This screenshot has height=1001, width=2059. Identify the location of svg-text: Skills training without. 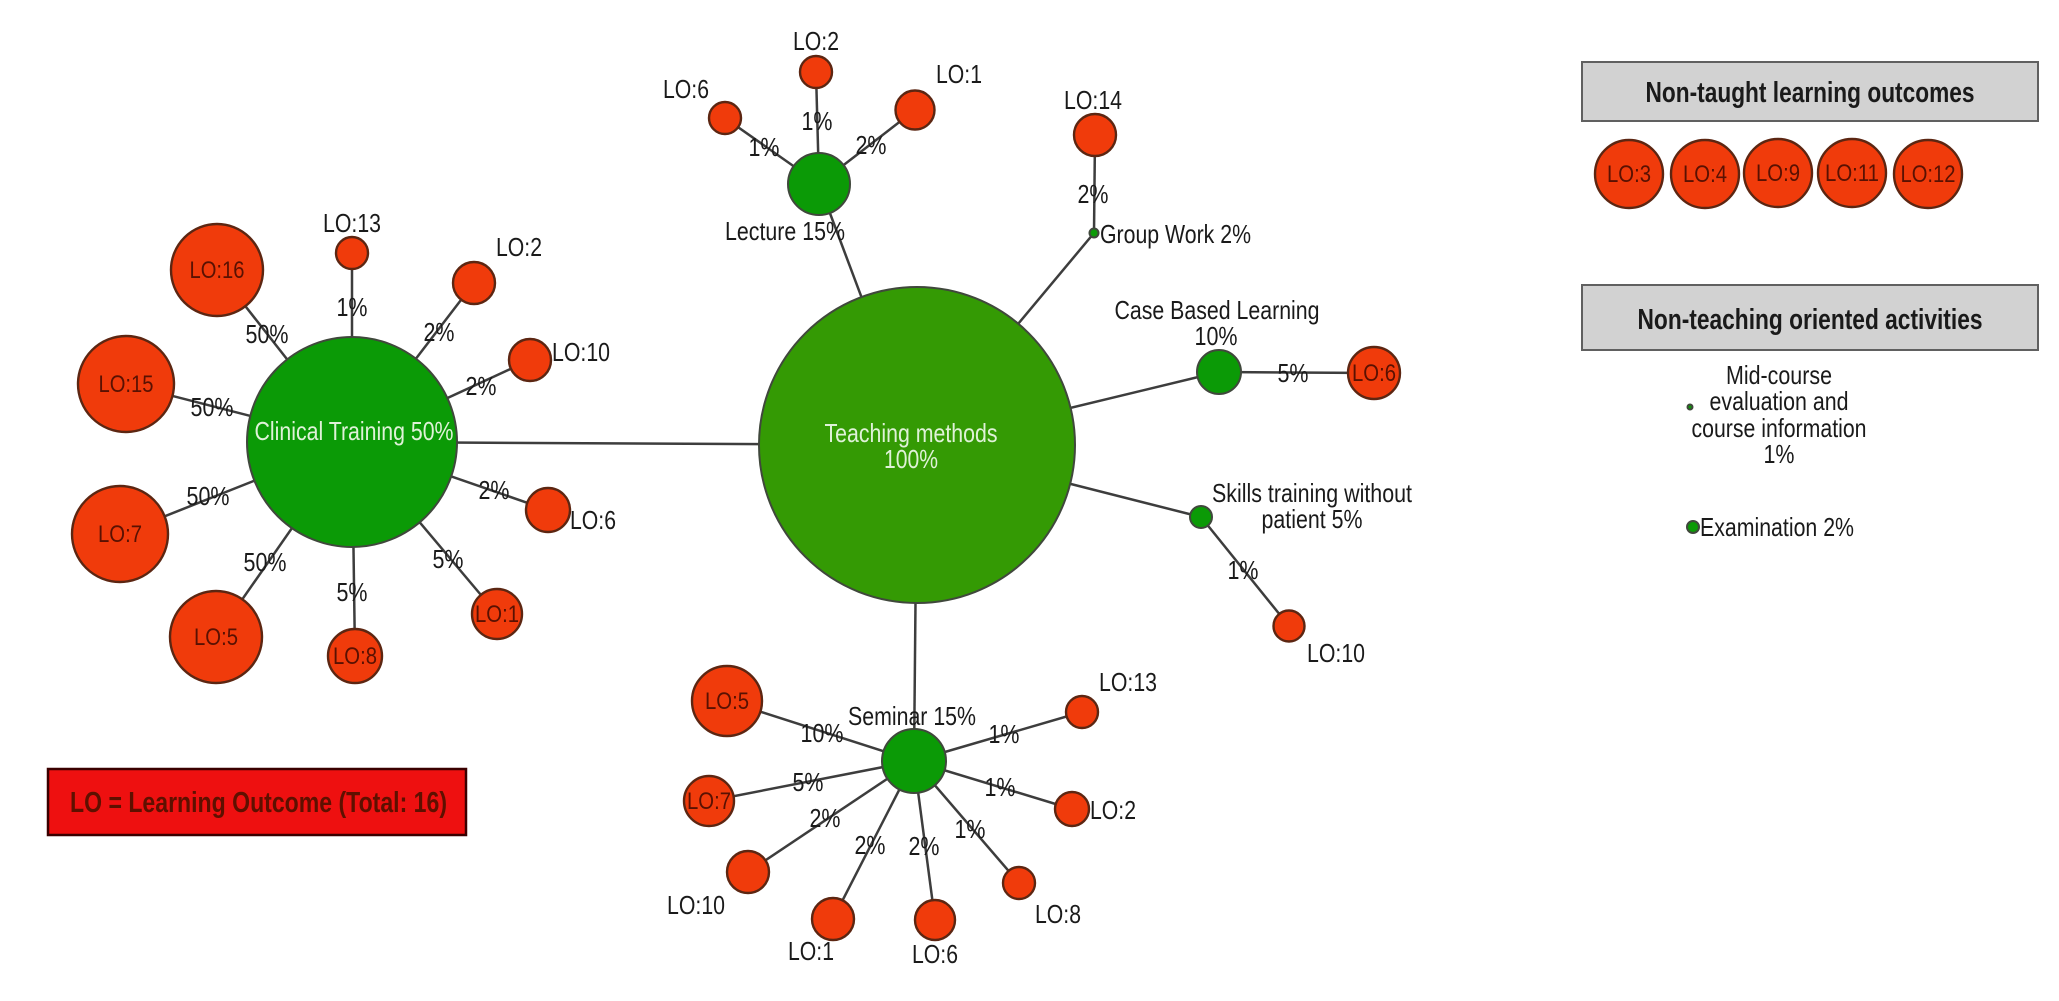
(1312, 493).